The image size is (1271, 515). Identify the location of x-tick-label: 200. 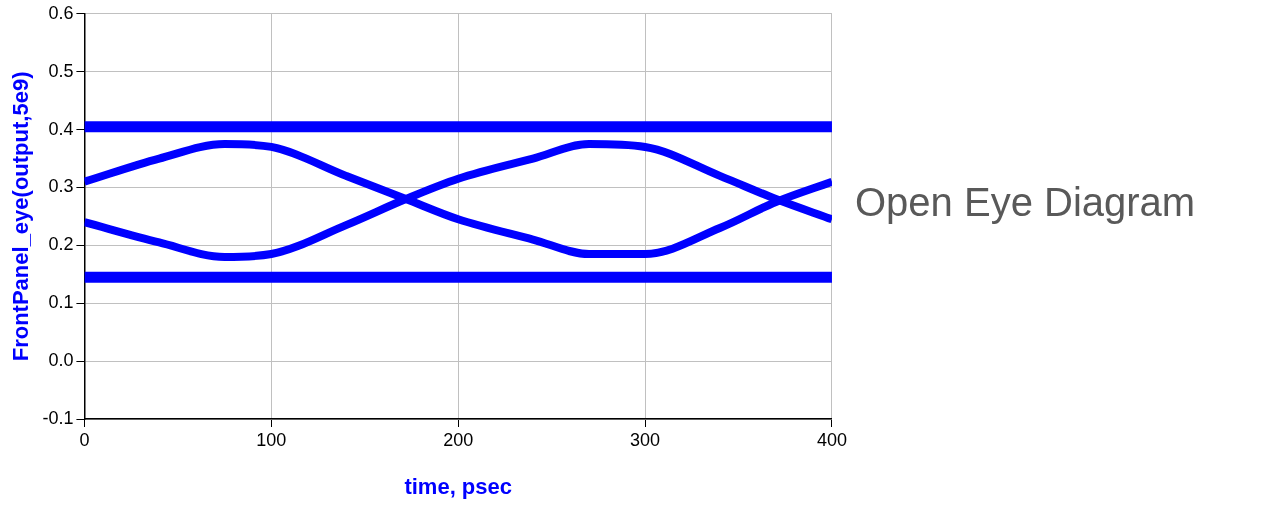
(458, 439).